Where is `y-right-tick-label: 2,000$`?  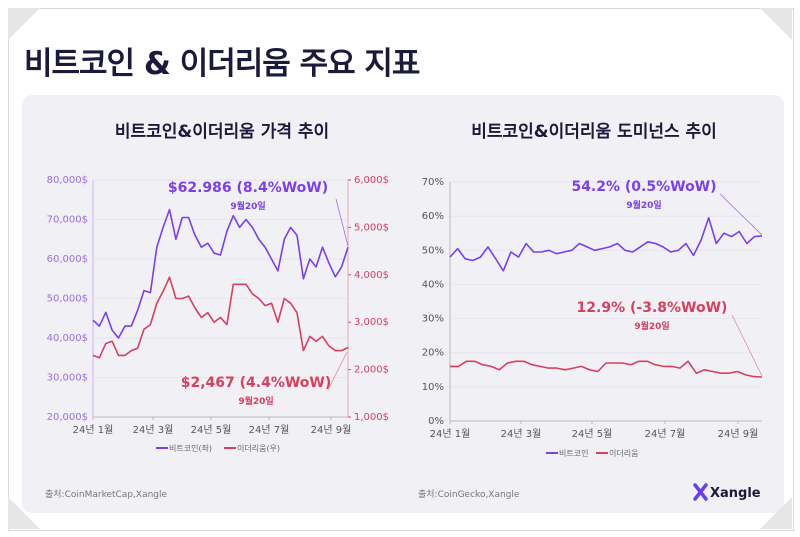 y-right-tick-label: 2,000$ is located at coordinates (371, 370).